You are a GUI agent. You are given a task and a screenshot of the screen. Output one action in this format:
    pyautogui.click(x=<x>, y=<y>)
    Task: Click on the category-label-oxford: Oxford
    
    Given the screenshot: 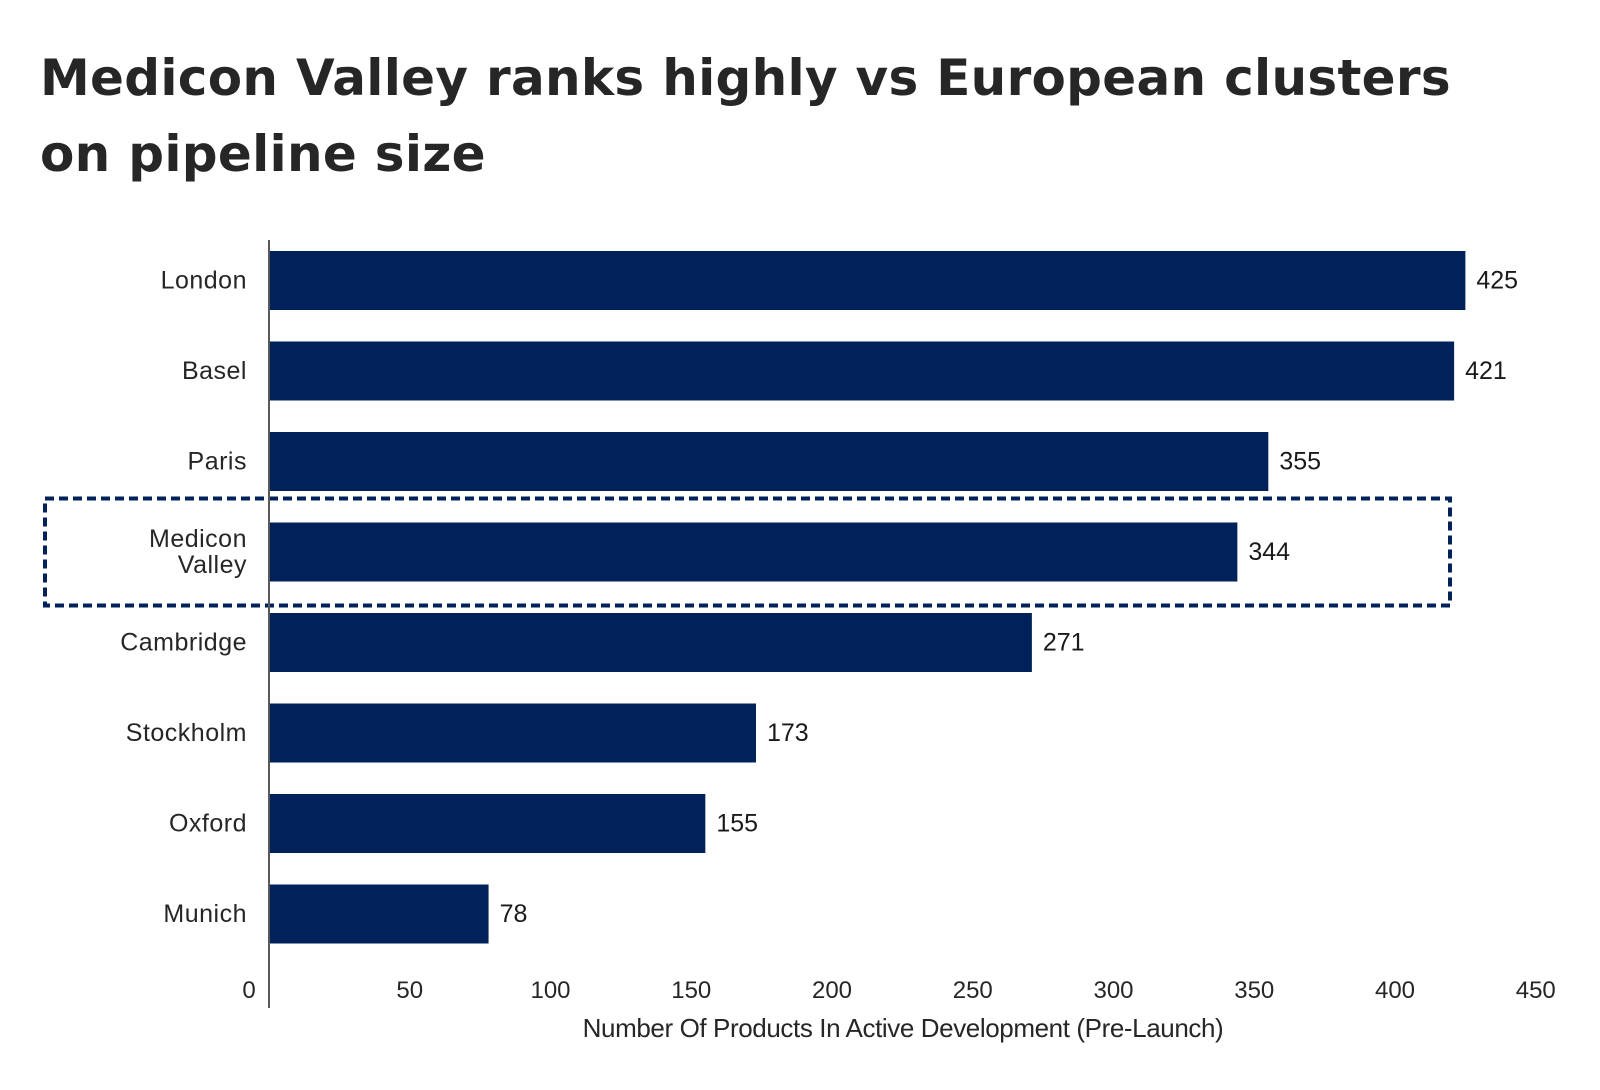 What is the action you would take?
    pyautogui.click(x=208, y=824)
    